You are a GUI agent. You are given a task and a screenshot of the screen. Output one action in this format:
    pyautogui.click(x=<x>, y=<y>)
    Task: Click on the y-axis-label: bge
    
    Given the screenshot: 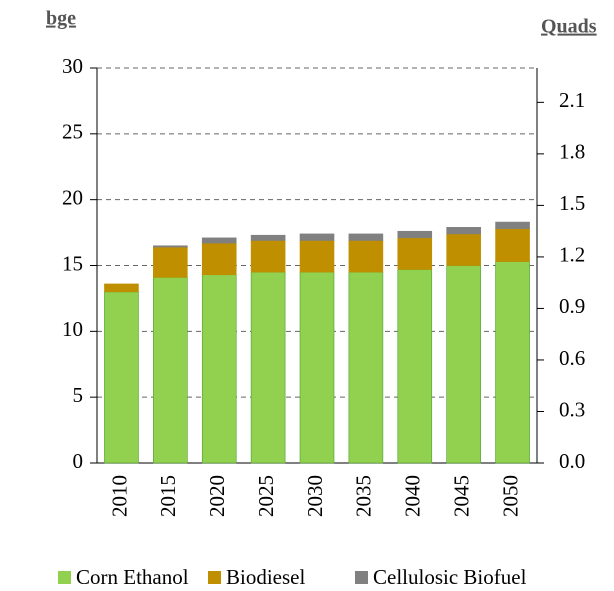 What is the action you would take?
    pyautogui.click(x=61, y=19)
    